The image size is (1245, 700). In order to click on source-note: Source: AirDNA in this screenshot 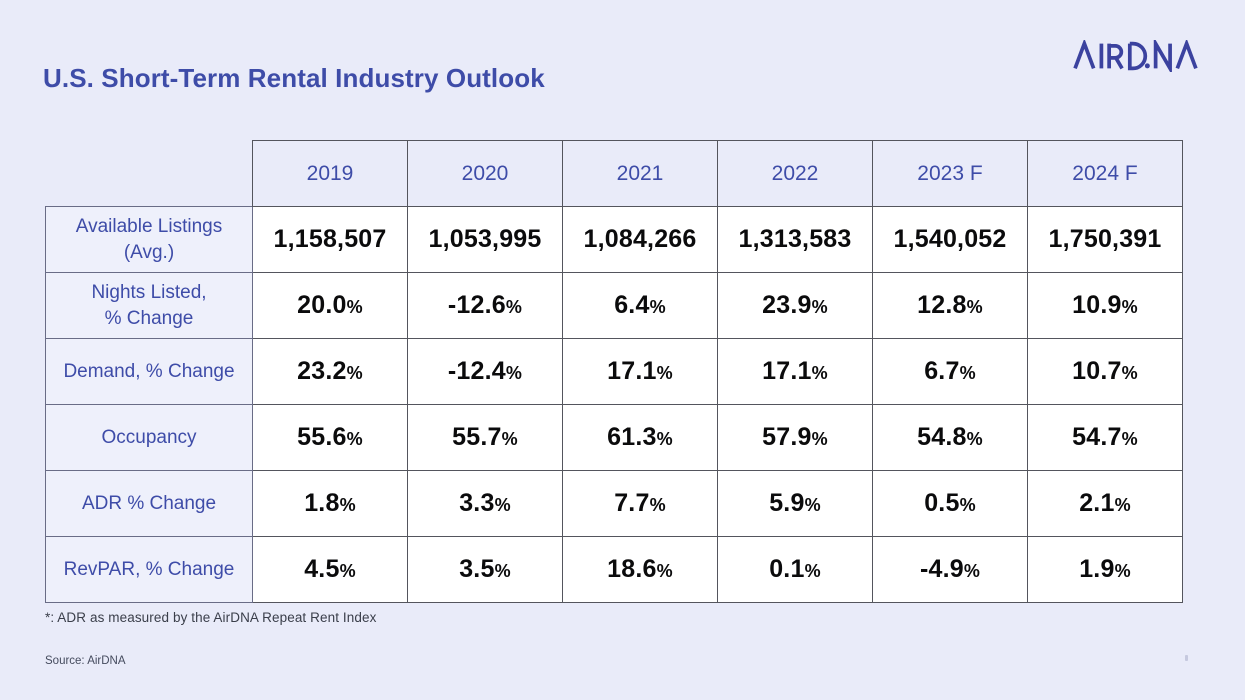, I will do `click(85, 661)`.